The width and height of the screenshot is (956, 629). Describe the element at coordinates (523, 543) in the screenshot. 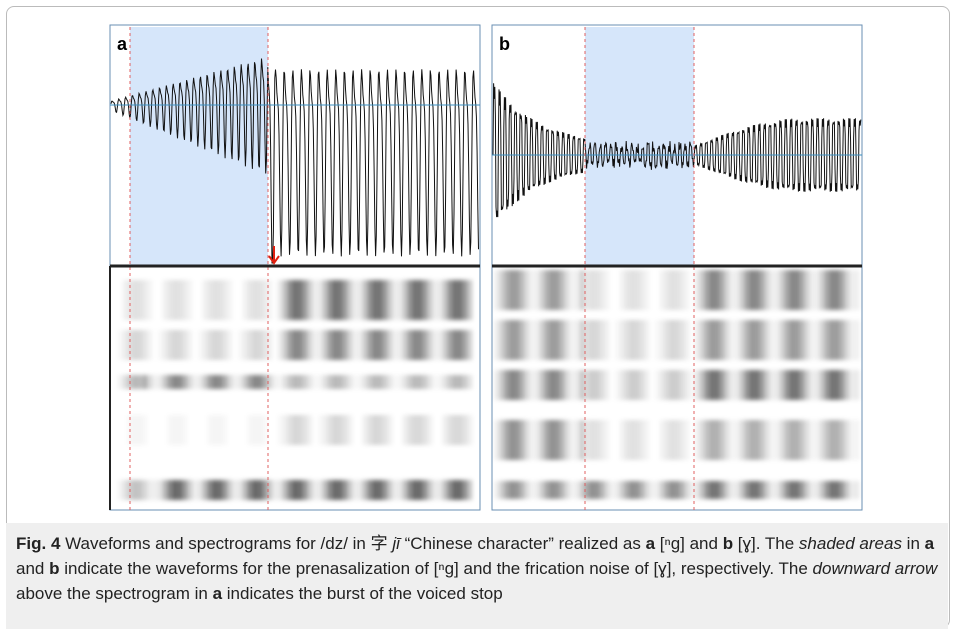

I see `caption-text: “Chinese character” realized as` at that location.